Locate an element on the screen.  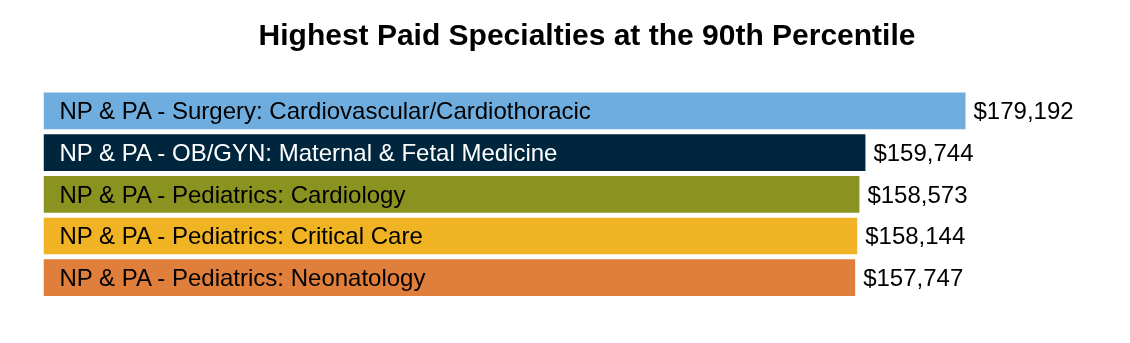
y-tick-label: NP & PA - Pediatrics: Cardiology is located at coordinates (232, 194).